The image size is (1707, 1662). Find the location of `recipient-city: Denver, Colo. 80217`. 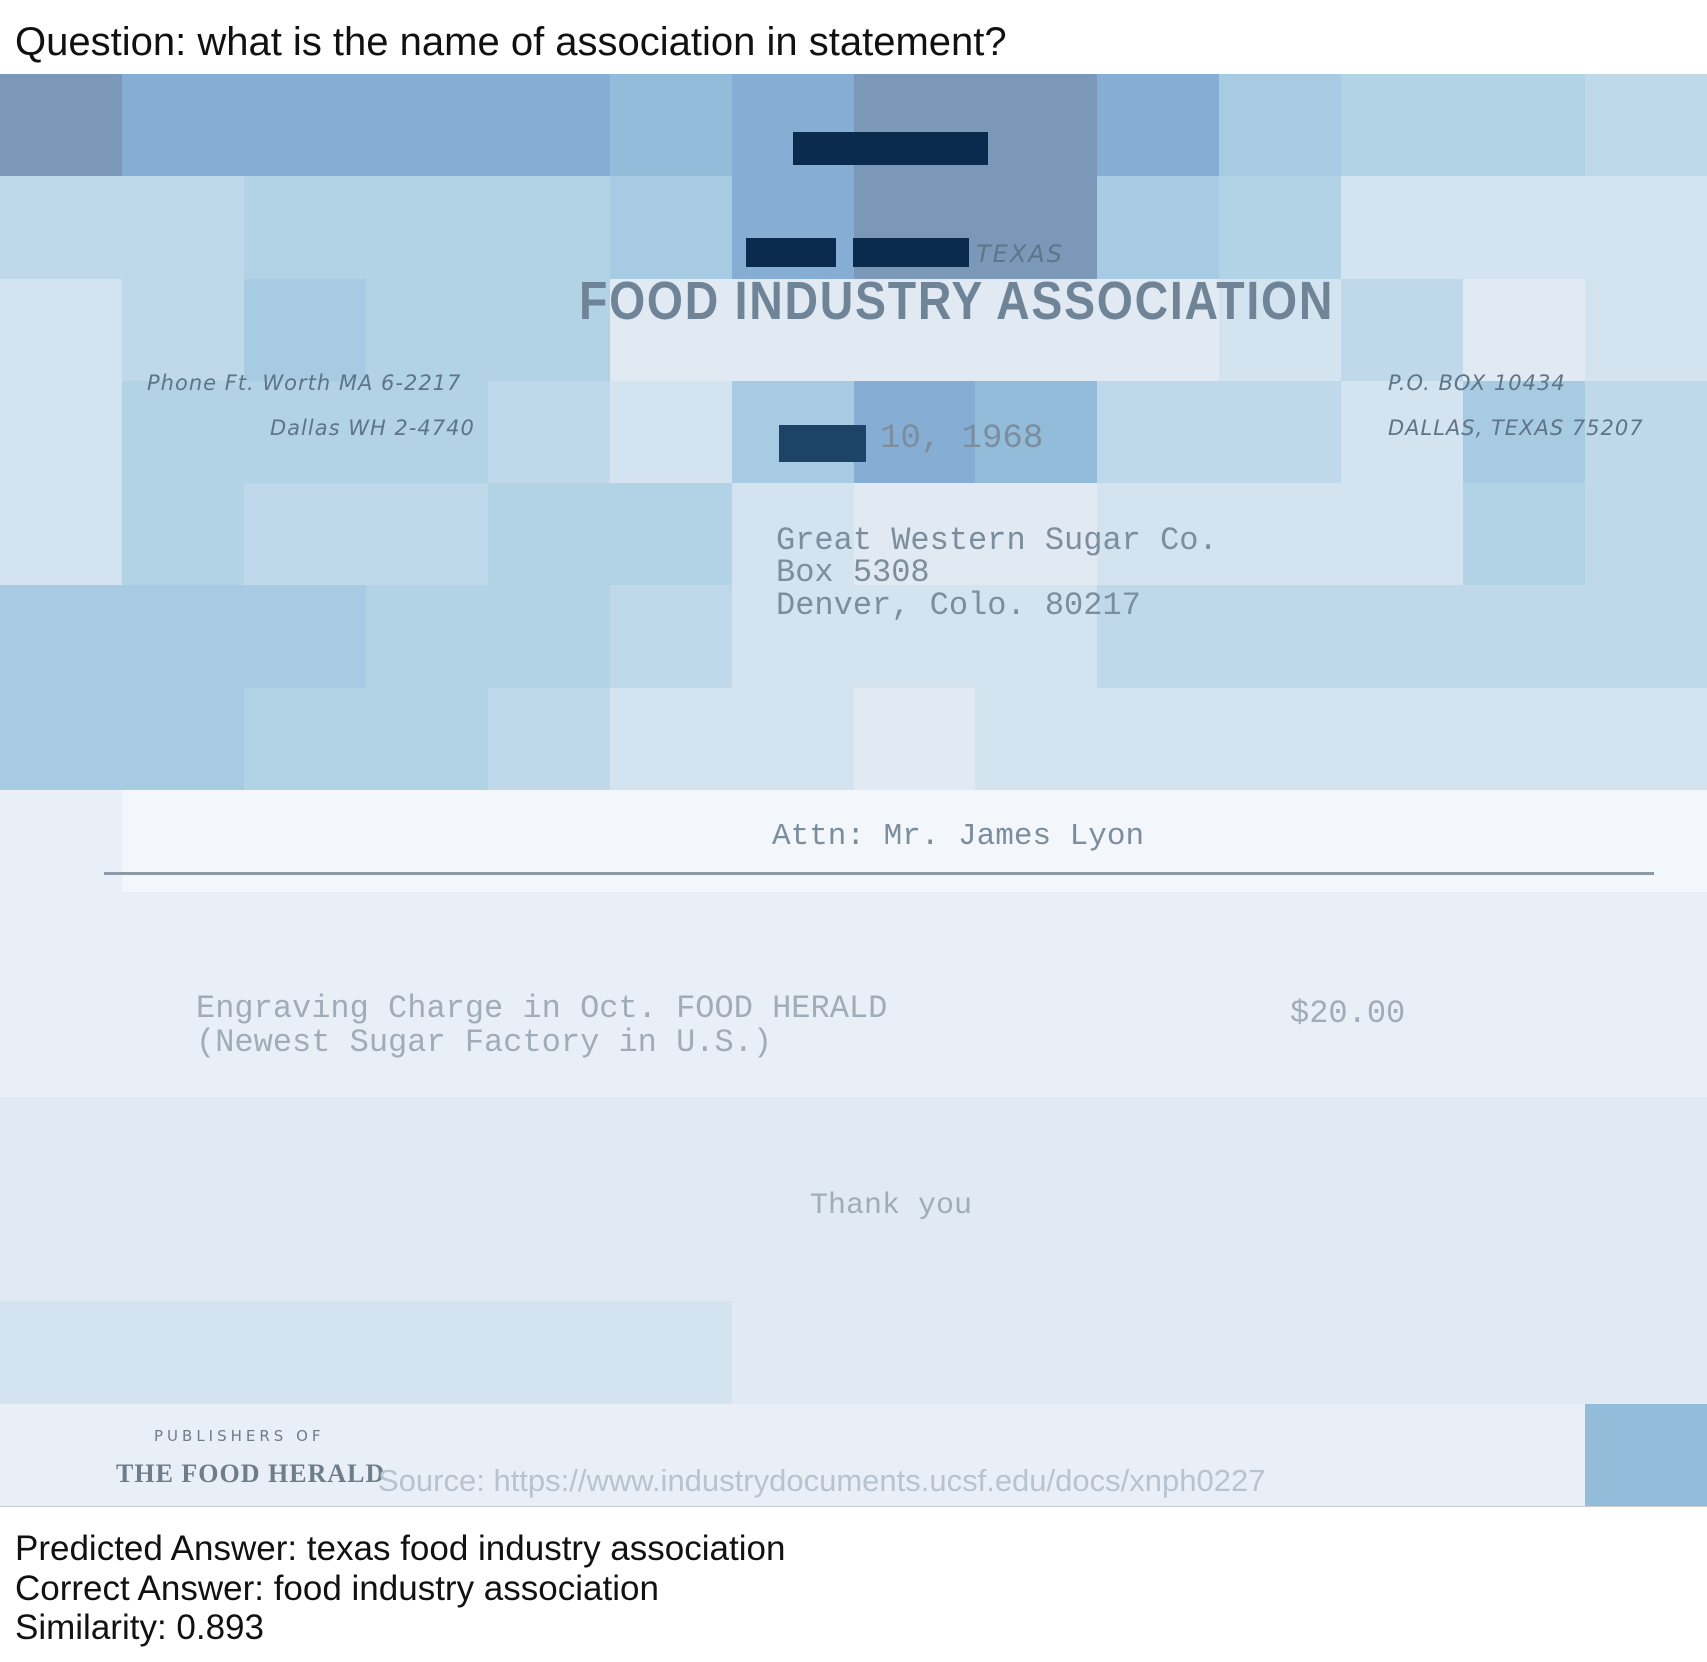

recipient-city: Denver, Colo. 80217 is located at coordinates (958, 605).